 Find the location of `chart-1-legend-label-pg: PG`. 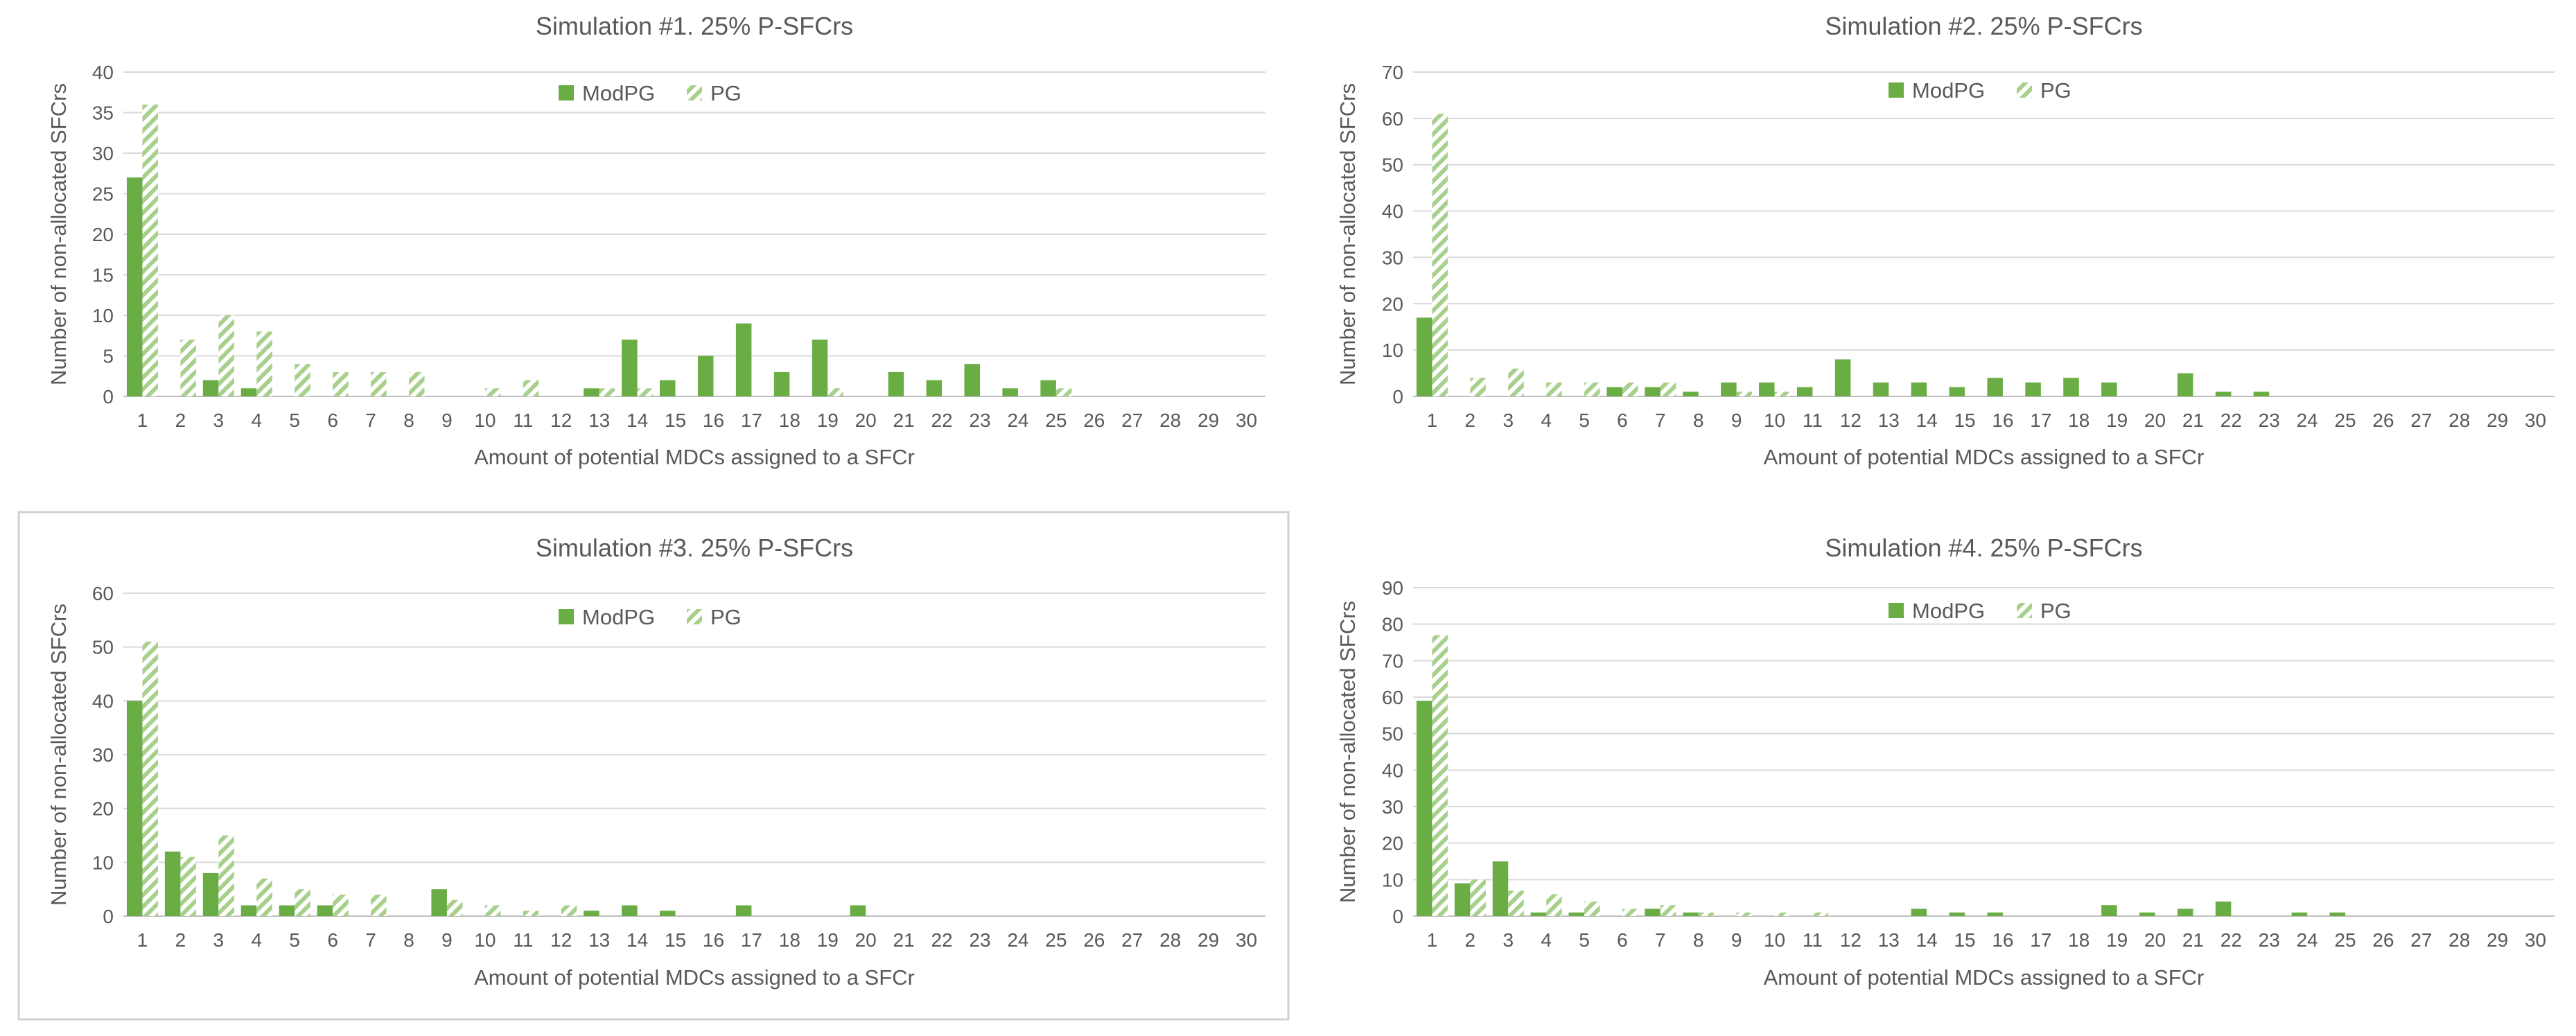

chart-1-legend-label-pg: PG is located at coordinates (726, 93).